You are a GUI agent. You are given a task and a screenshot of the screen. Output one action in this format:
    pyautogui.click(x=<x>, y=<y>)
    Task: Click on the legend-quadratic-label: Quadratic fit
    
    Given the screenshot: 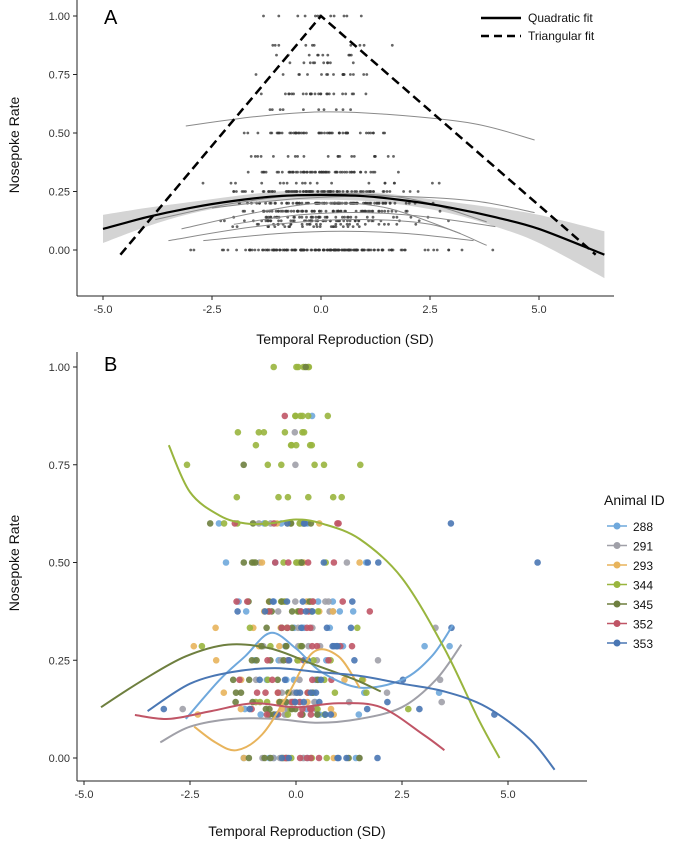 What is the action you would take?
    pyautogui.click(x=560, y=18)
    